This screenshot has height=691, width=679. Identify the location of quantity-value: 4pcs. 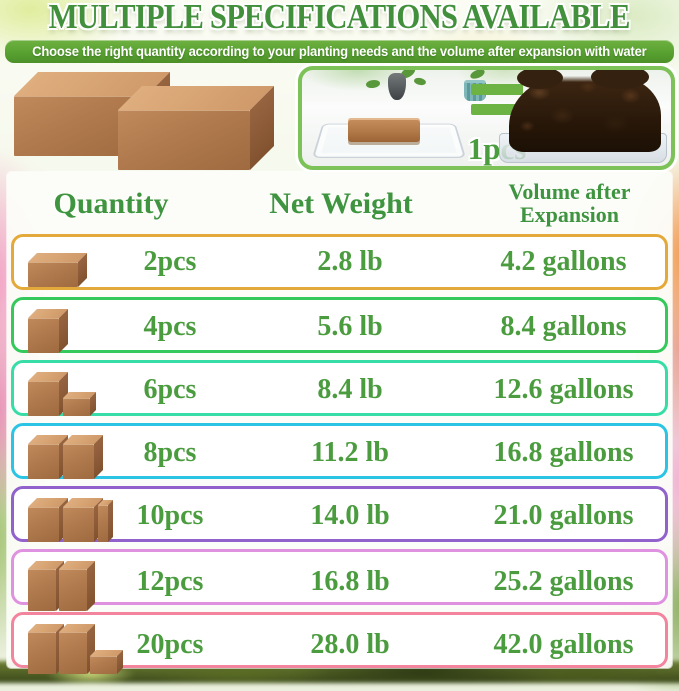
(170, 326).